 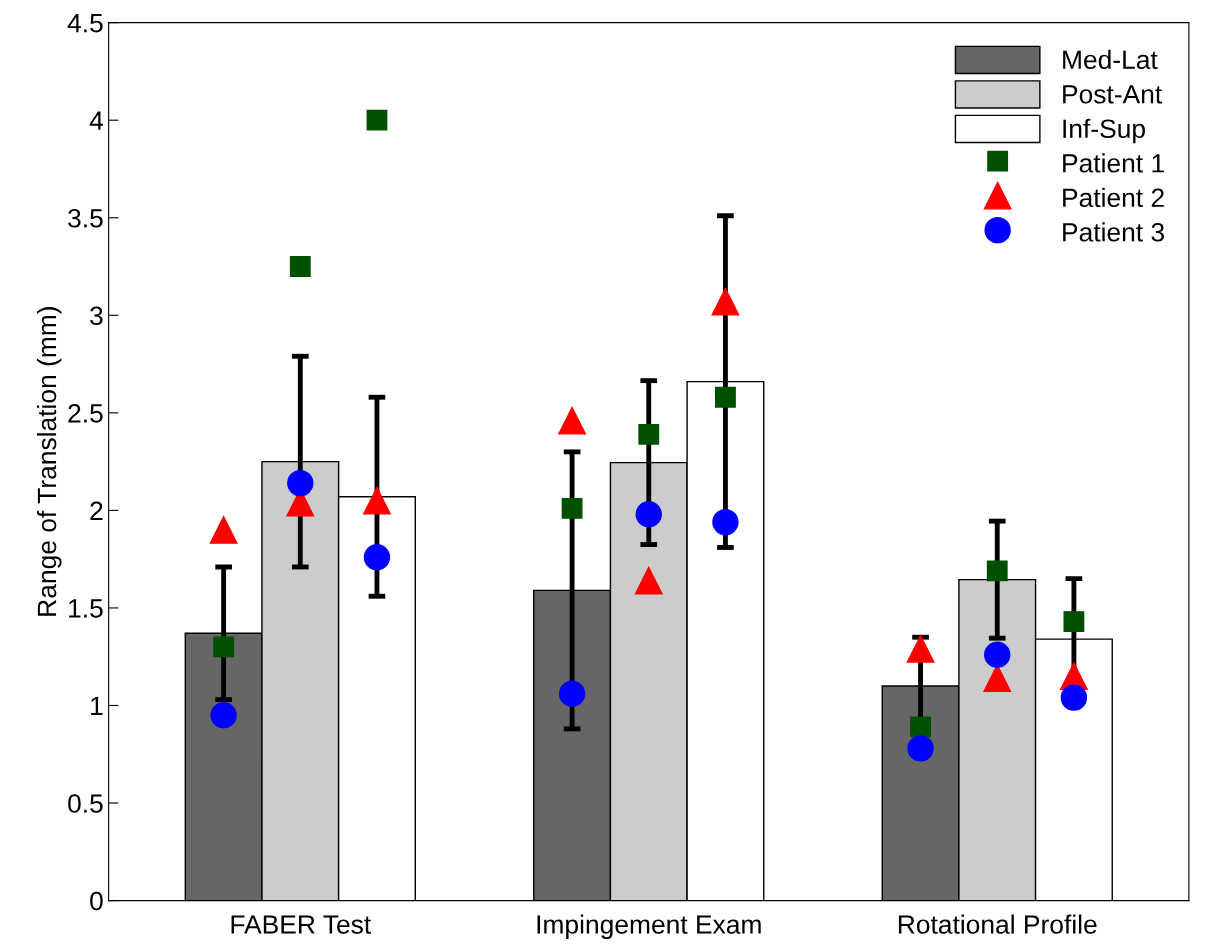 What do you see at coordinates (96, 120) in the screenshot?
I see `y-tick-label: 4` at bounding box center [96, 120].